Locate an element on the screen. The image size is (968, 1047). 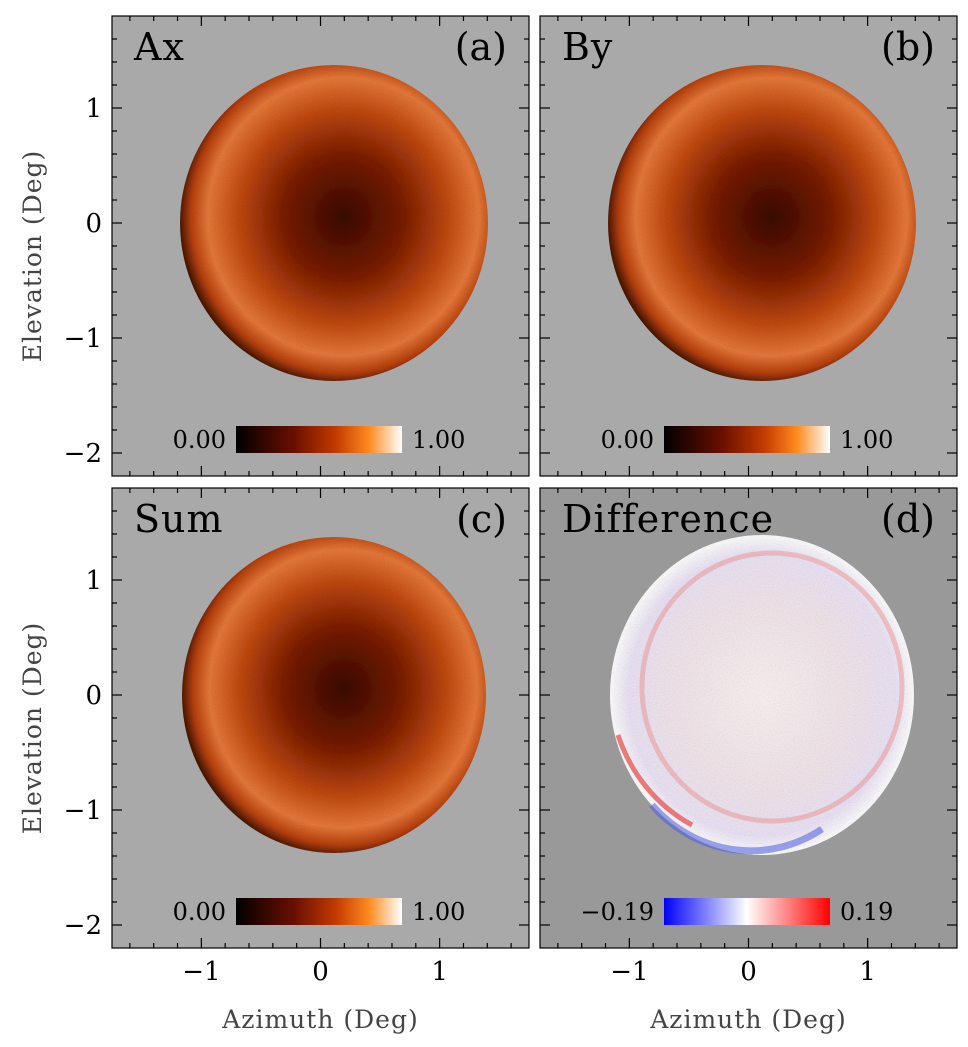
panel-title: Difference is located at coordinates (668, 519).